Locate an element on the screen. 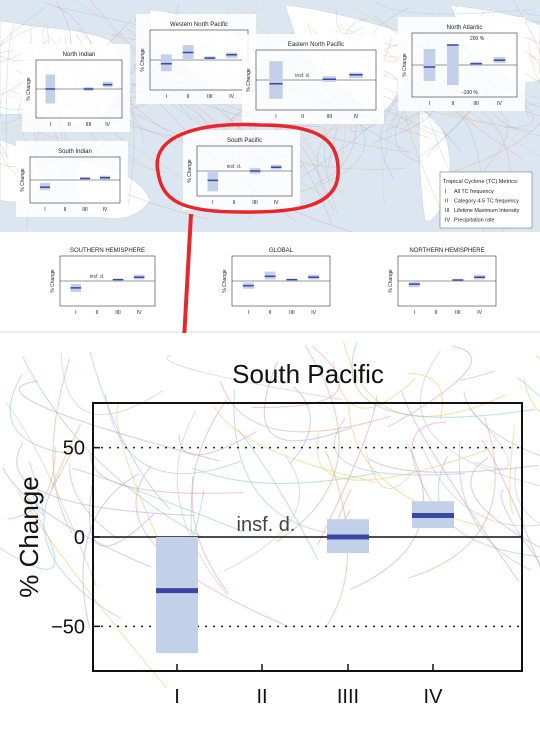  panel-title: GLOBAL is located at coordinates (281, 251).